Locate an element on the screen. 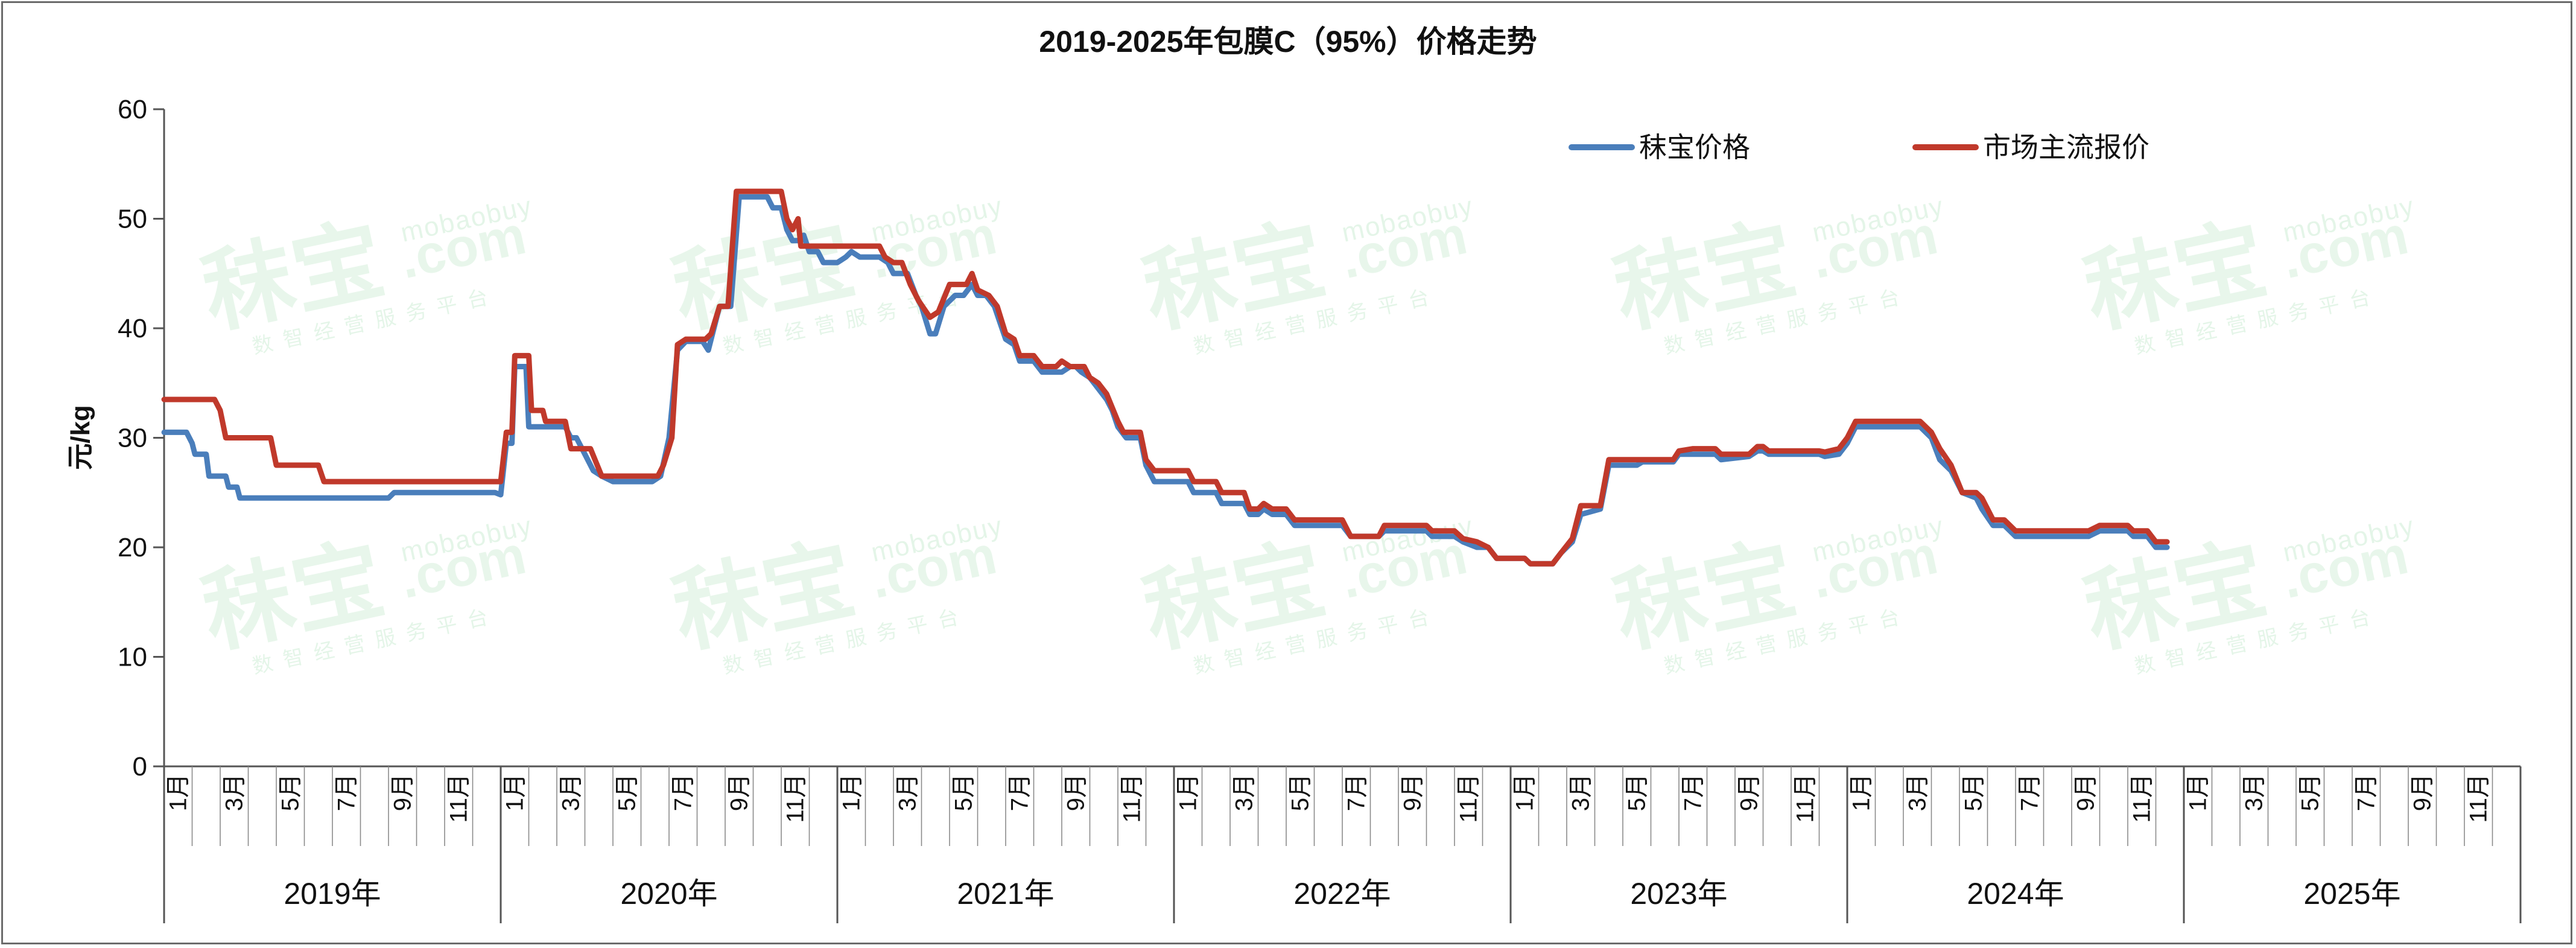  chart-title: 2019-2025年包膜C（95%）价格走势 is located at coordinates (1288, 42).